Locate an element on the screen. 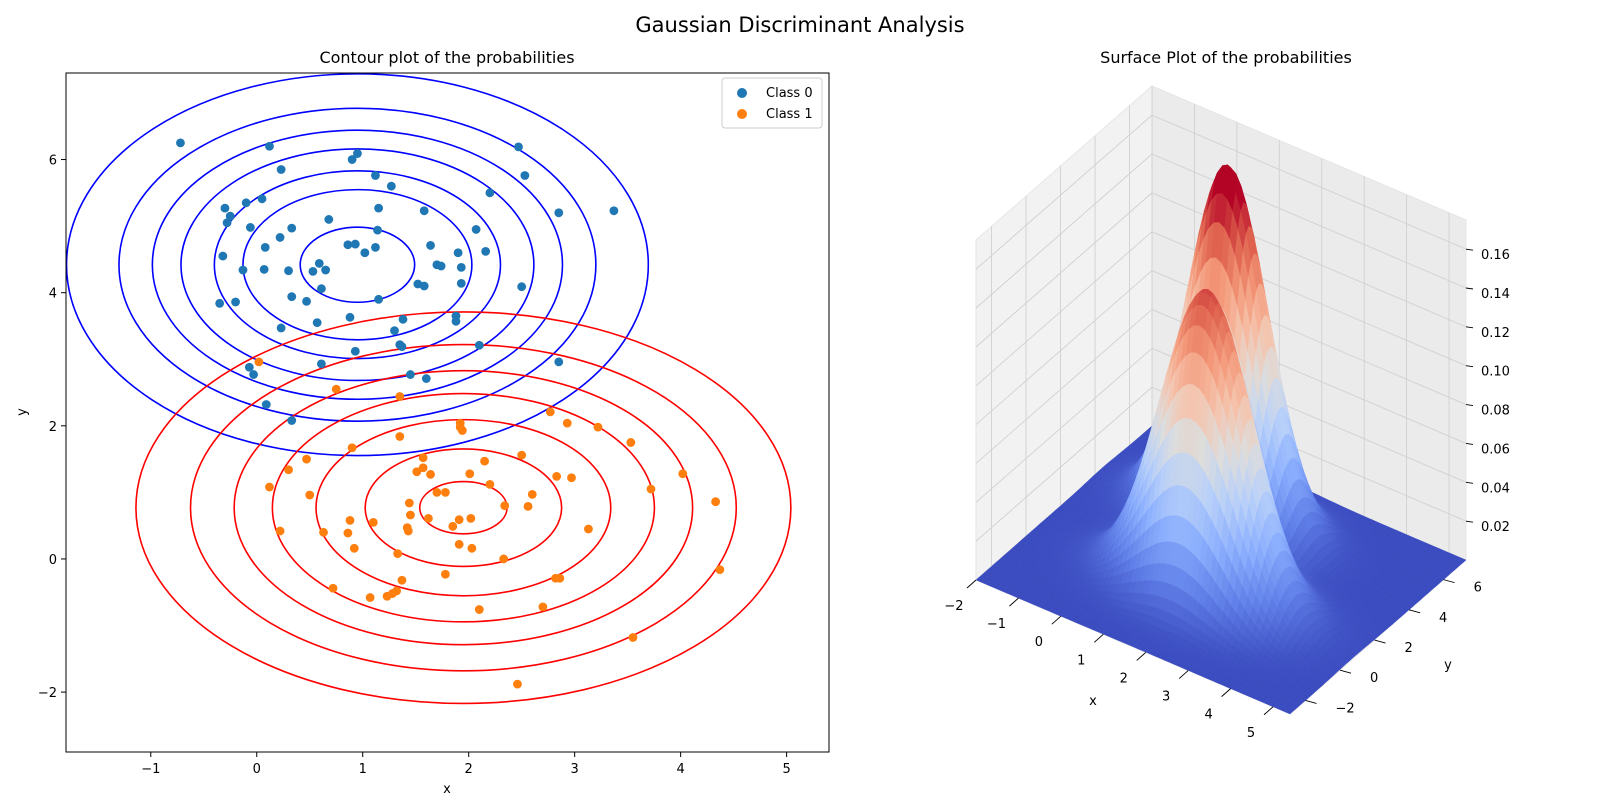 This screenshot has width=1600, height=800. surface-y-tick-label: 2 is located at coordinates (1409, 648).